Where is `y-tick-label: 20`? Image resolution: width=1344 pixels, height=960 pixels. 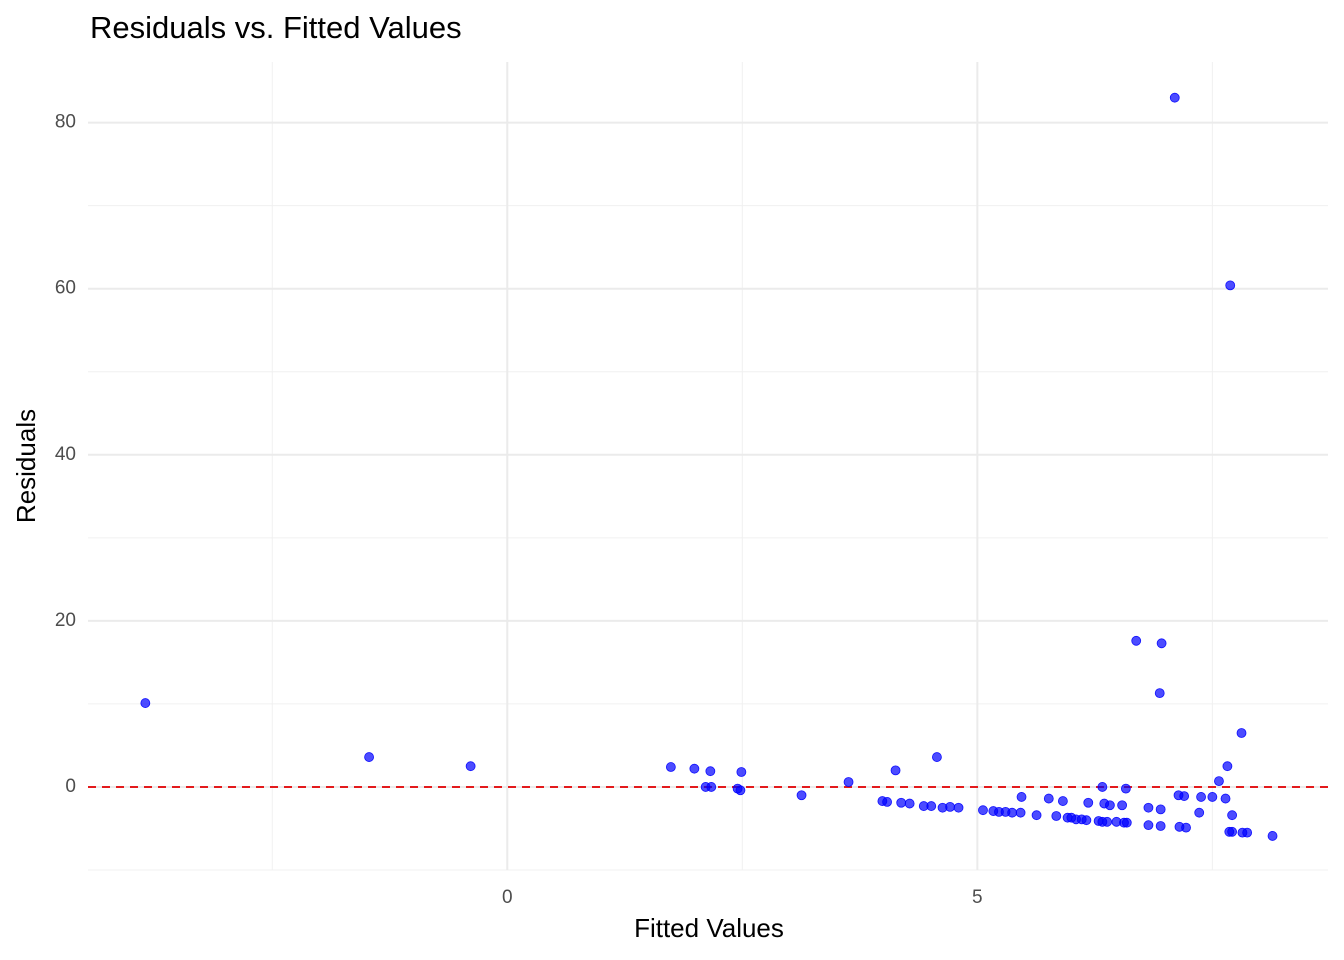
y-tick-label: 20 is located at coordinates (65, 620).